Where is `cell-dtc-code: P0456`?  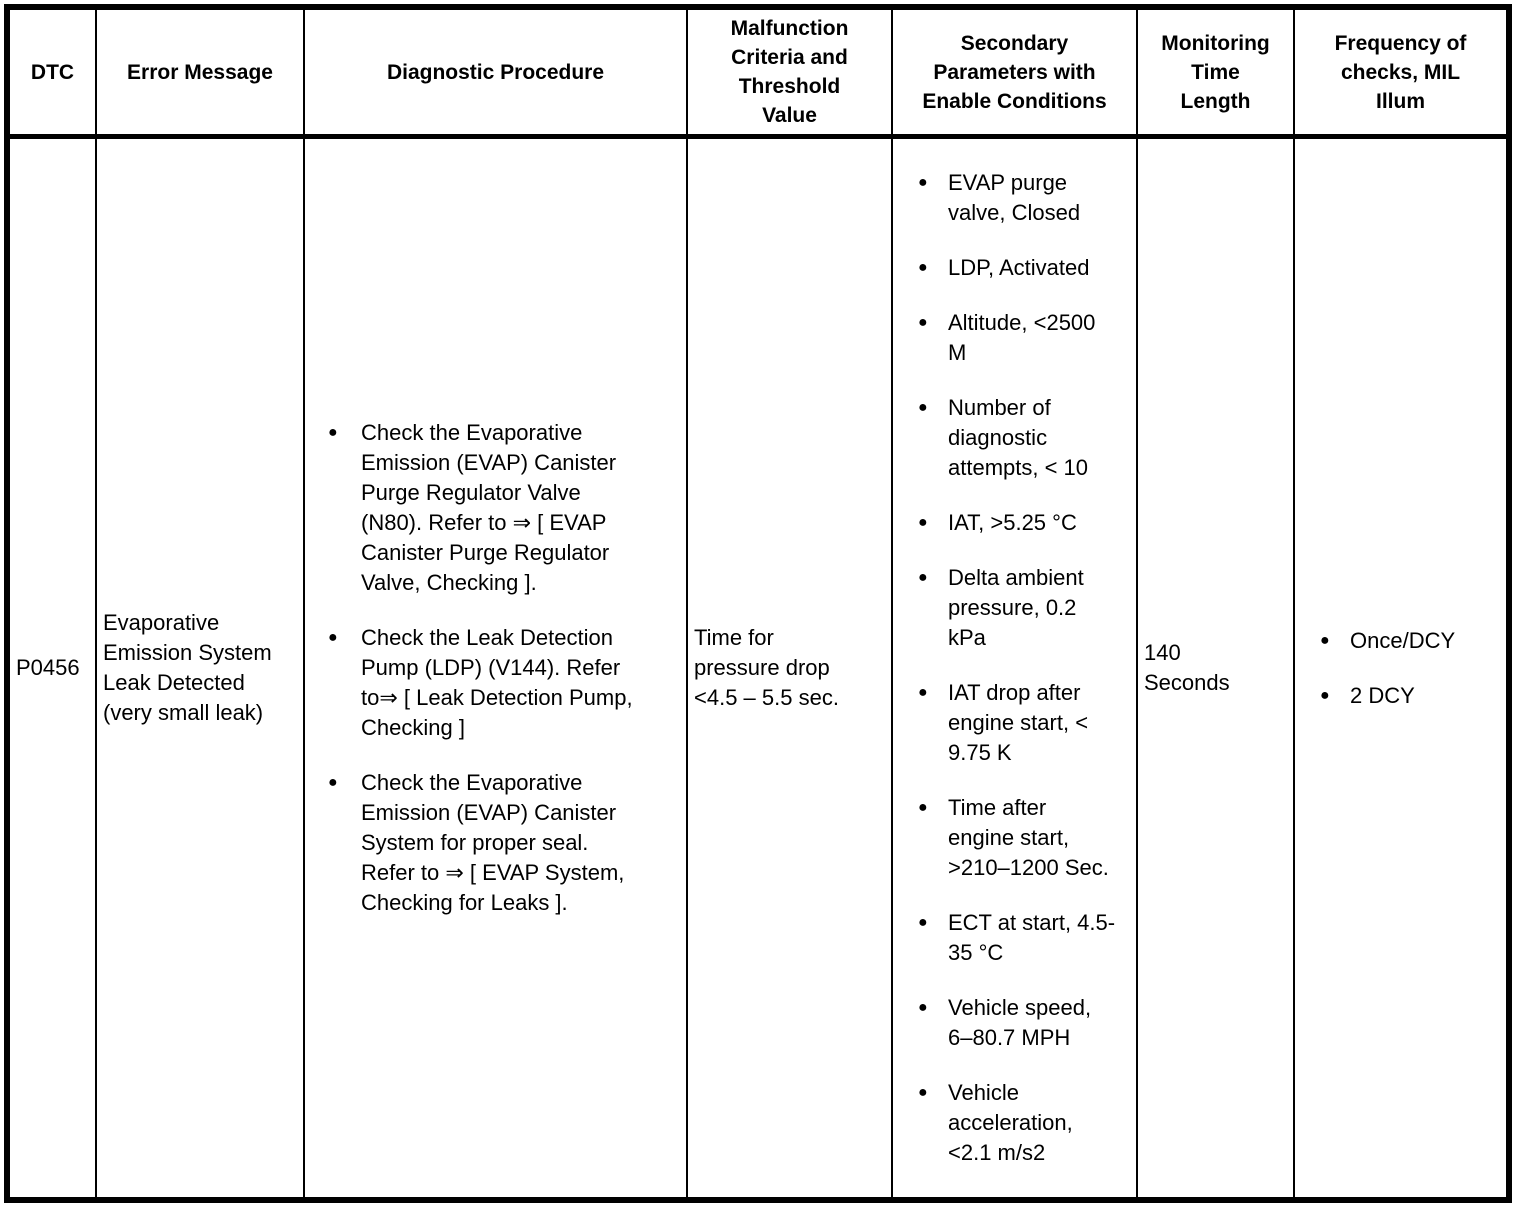
cell-dtc-code: P0456 is located at coordinates (53, 668).